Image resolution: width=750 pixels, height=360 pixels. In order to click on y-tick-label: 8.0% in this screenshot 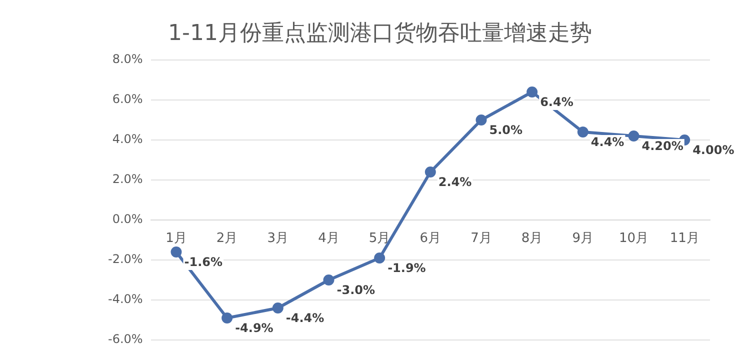, I will do `click(127, 59)`.